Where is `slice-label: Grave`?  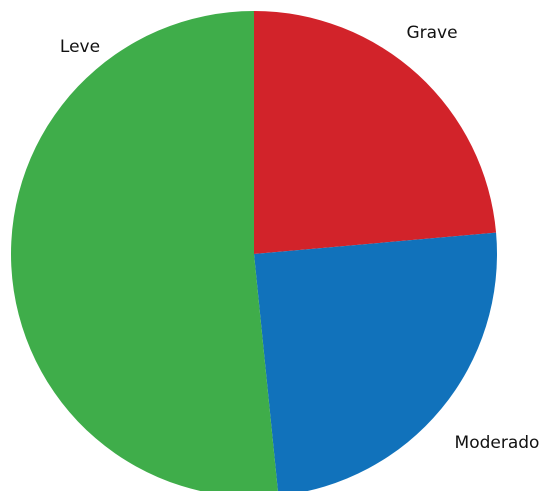
slice-label: Grave is located at coordinates (431, 33).